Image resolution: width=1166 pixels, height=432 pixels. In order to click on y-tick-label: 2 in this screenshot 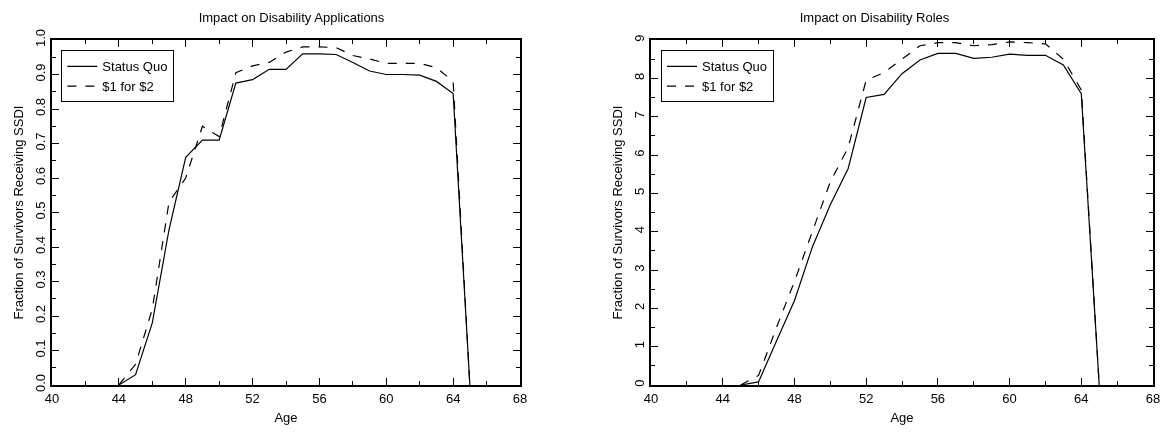, I will do `click(639, 306)`.